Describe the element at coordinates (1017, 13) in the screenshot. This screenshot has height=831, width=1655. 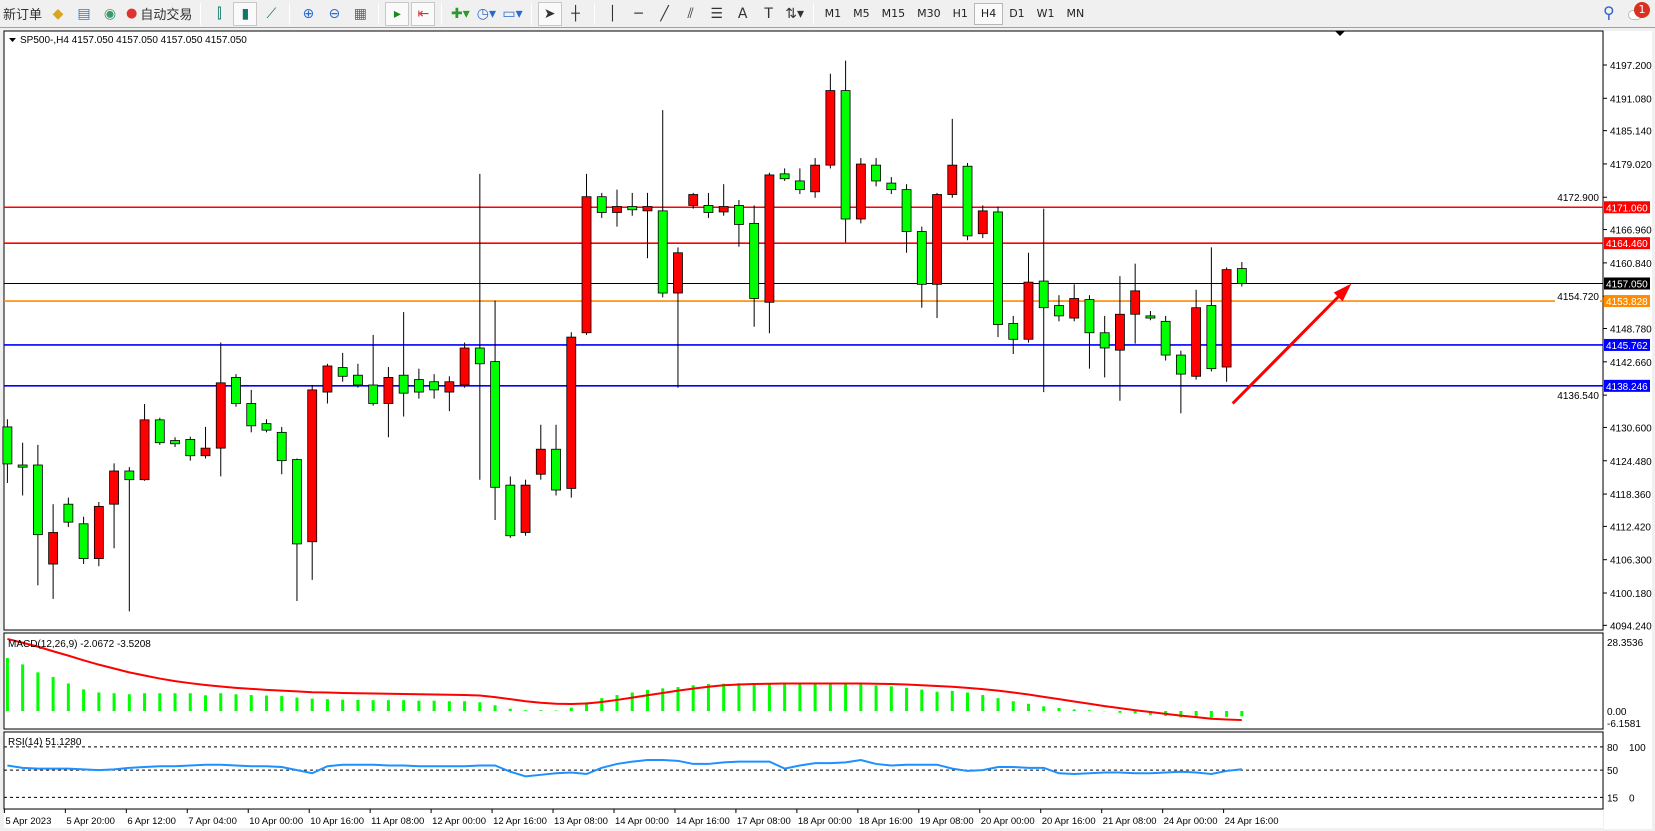
I see `timeframe-d1: D1` at that location.